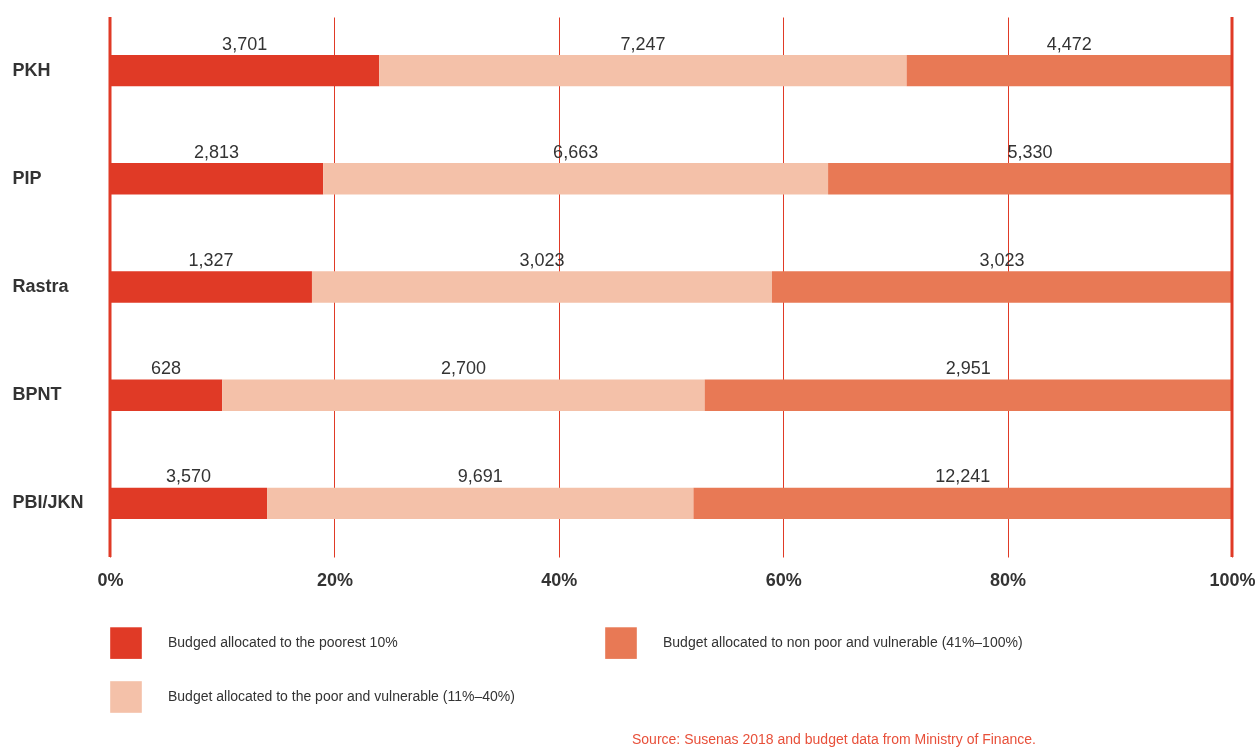 This screenshot has width=1258, height=749. What do you see at coordinates (1232, 579) in the screenshot?
I see `x-tick-label: 100%` at bounding box center [1232, 579].